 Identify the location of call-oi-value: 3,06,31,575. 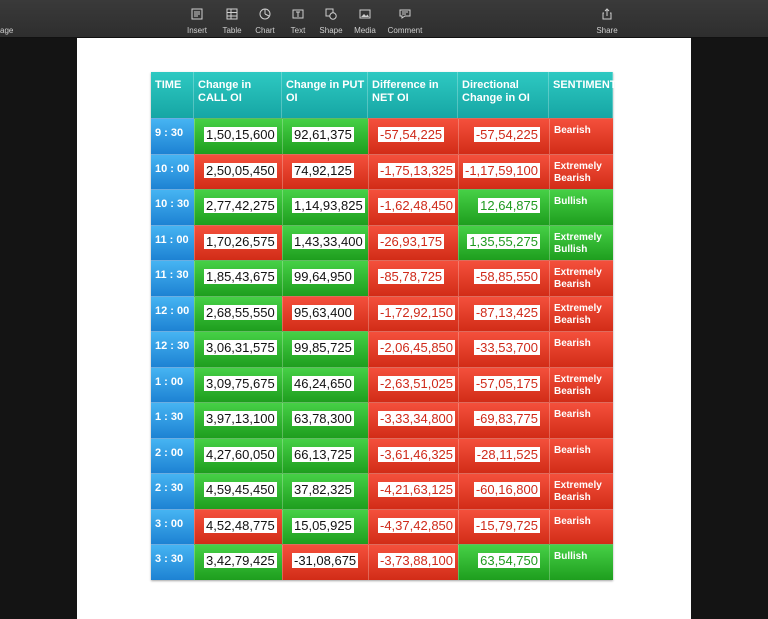
(240, 347).